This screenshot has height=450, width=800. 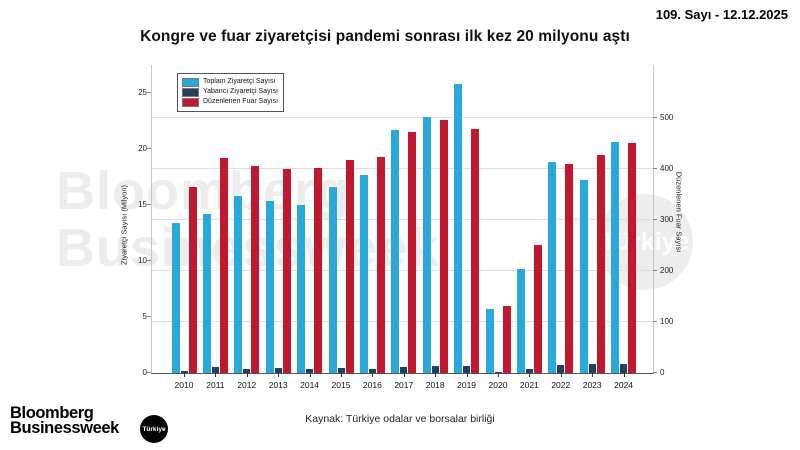 What do you see at coordinates (458, 228) in the screenshot?
I see `bar-toplam-2019` at bounding box center [458, 228].